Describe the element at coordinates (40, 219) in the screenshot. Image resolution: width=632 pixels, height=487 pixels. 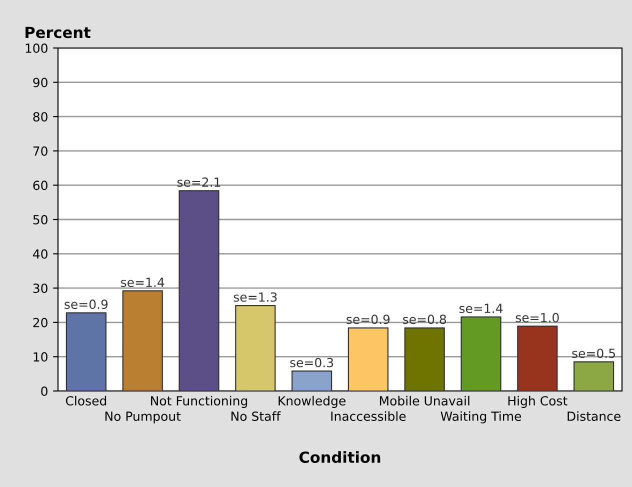
I see `y-tick-label: 50` at that location.